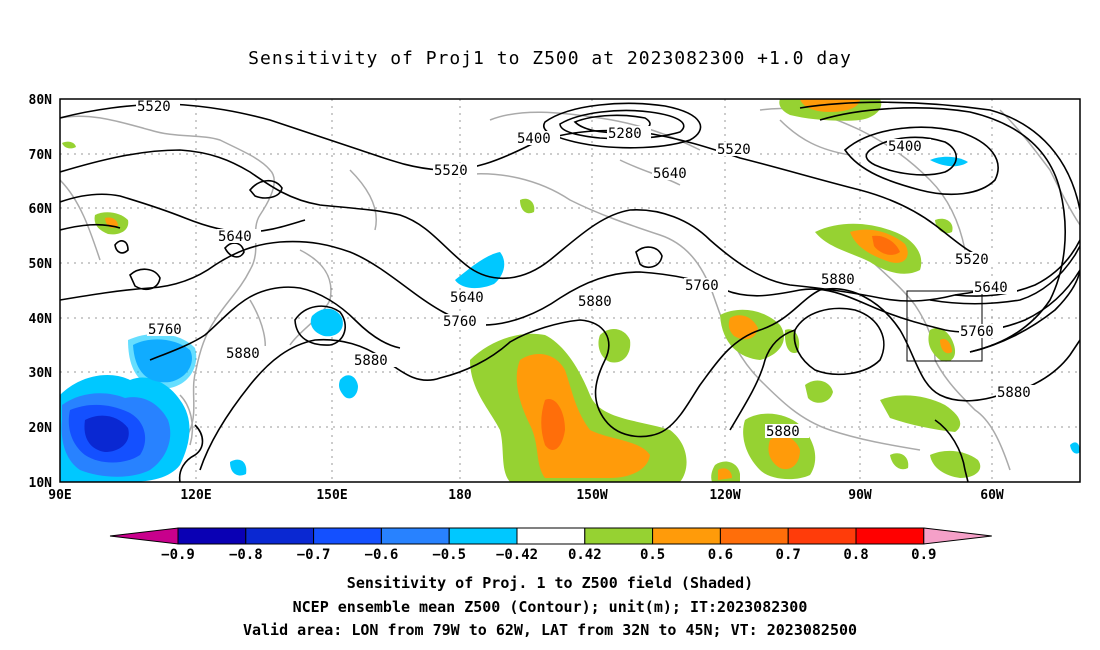 The image size is (1100, 650). Describe the element at coordinates (652, 555) in the screenshot. I see `colorbar-label: 0.5` at that location.